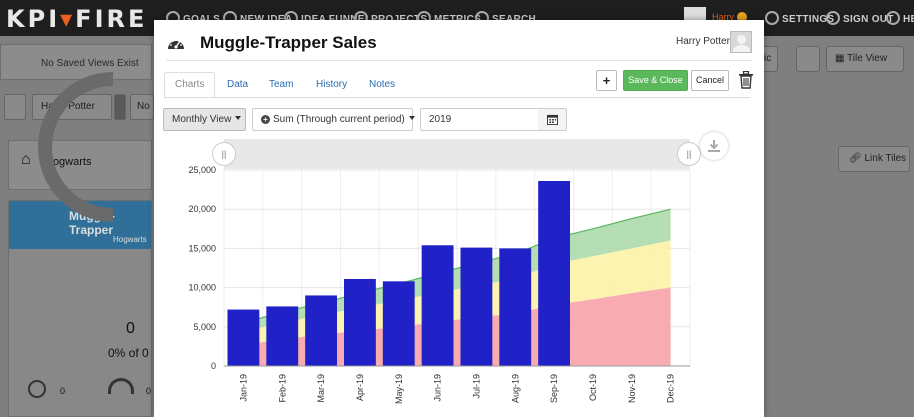 The width and height of the screenshot is (914, 417). I want to click on trash-icon, so click(746, 80).